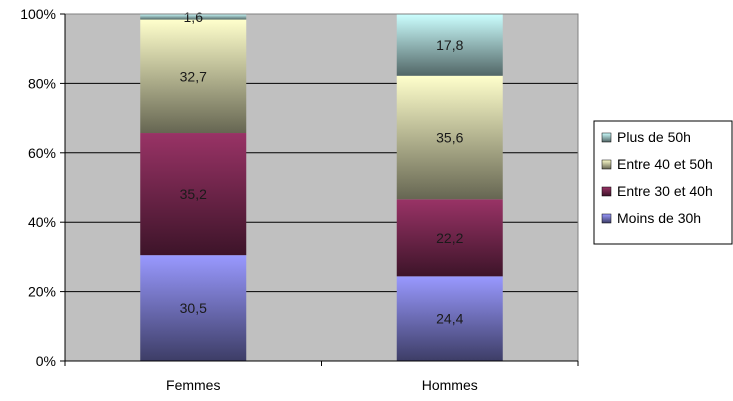 The width and height of the screenshot is (733, 401). I want to click on y-tick-label: 40%, so click(42, 222).